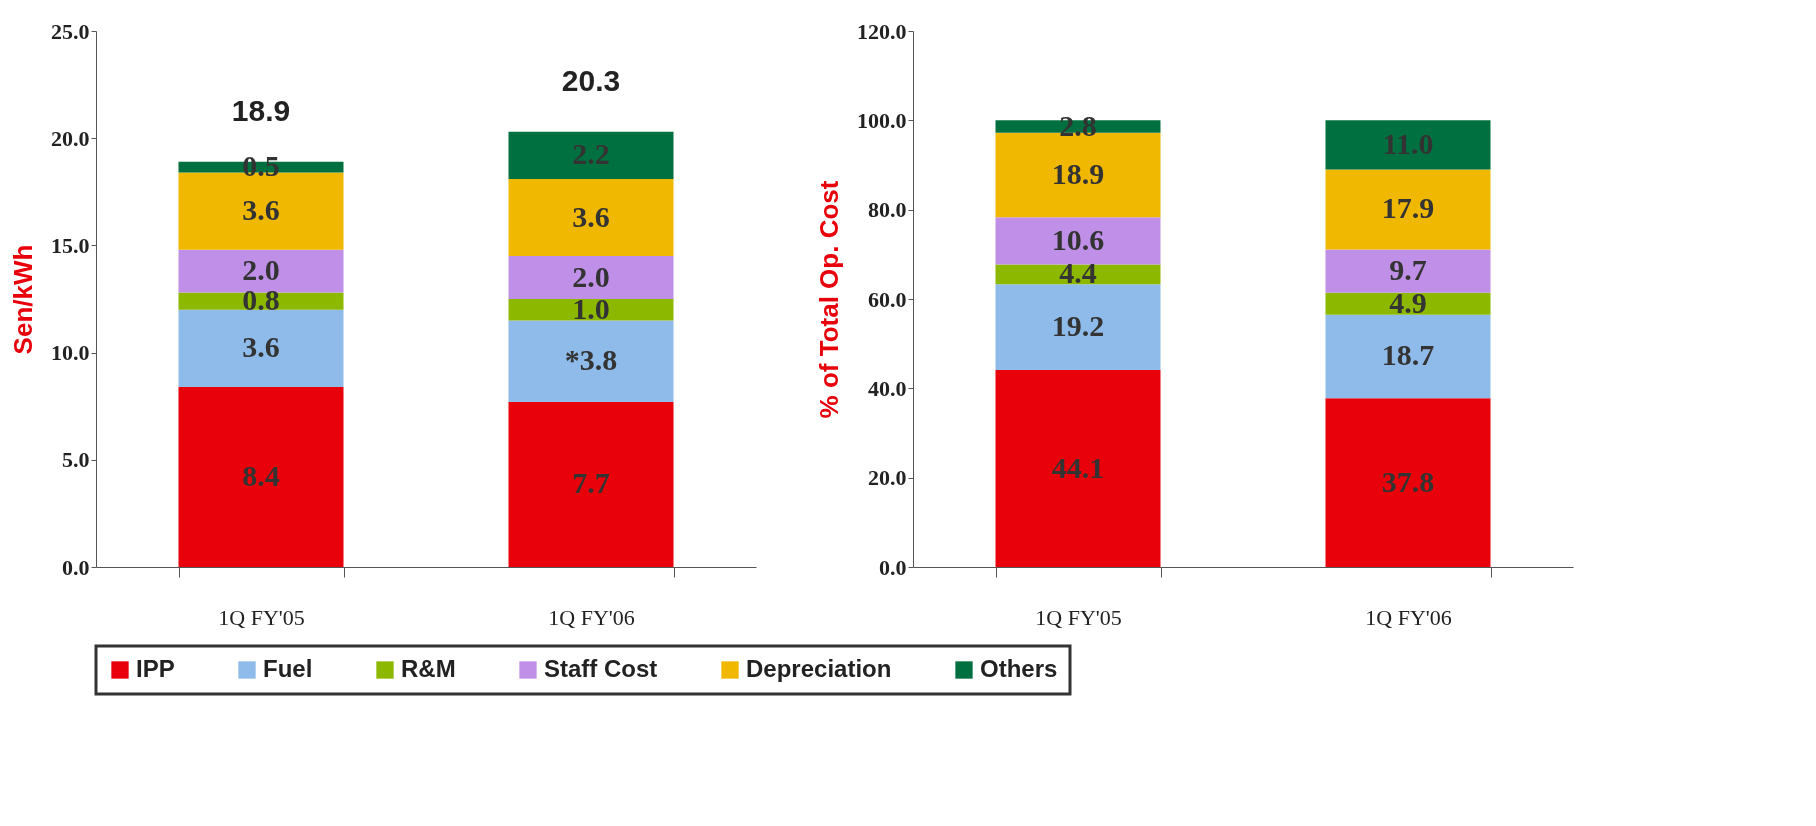 The image size is (1816, 826). I want to click on data-label: 1.0, so click(591, 308).